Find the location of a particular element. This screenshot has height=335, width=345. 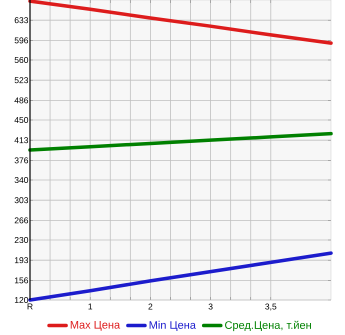

y-tick-label: 340 is located at coordinates (21, 180).